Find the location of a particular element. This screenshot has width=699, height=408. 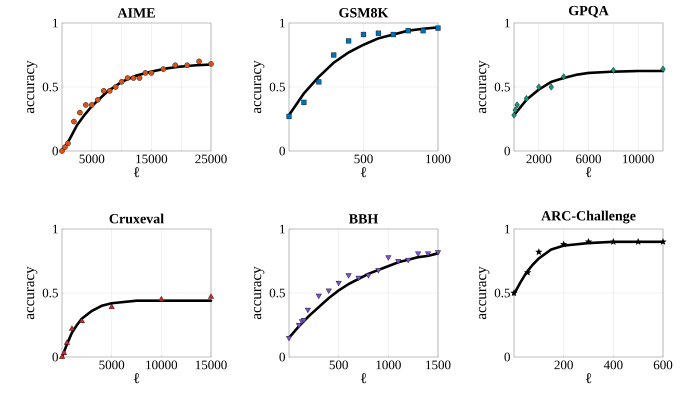

x-tick-label: 10000 is located at coordinates (162, 365).